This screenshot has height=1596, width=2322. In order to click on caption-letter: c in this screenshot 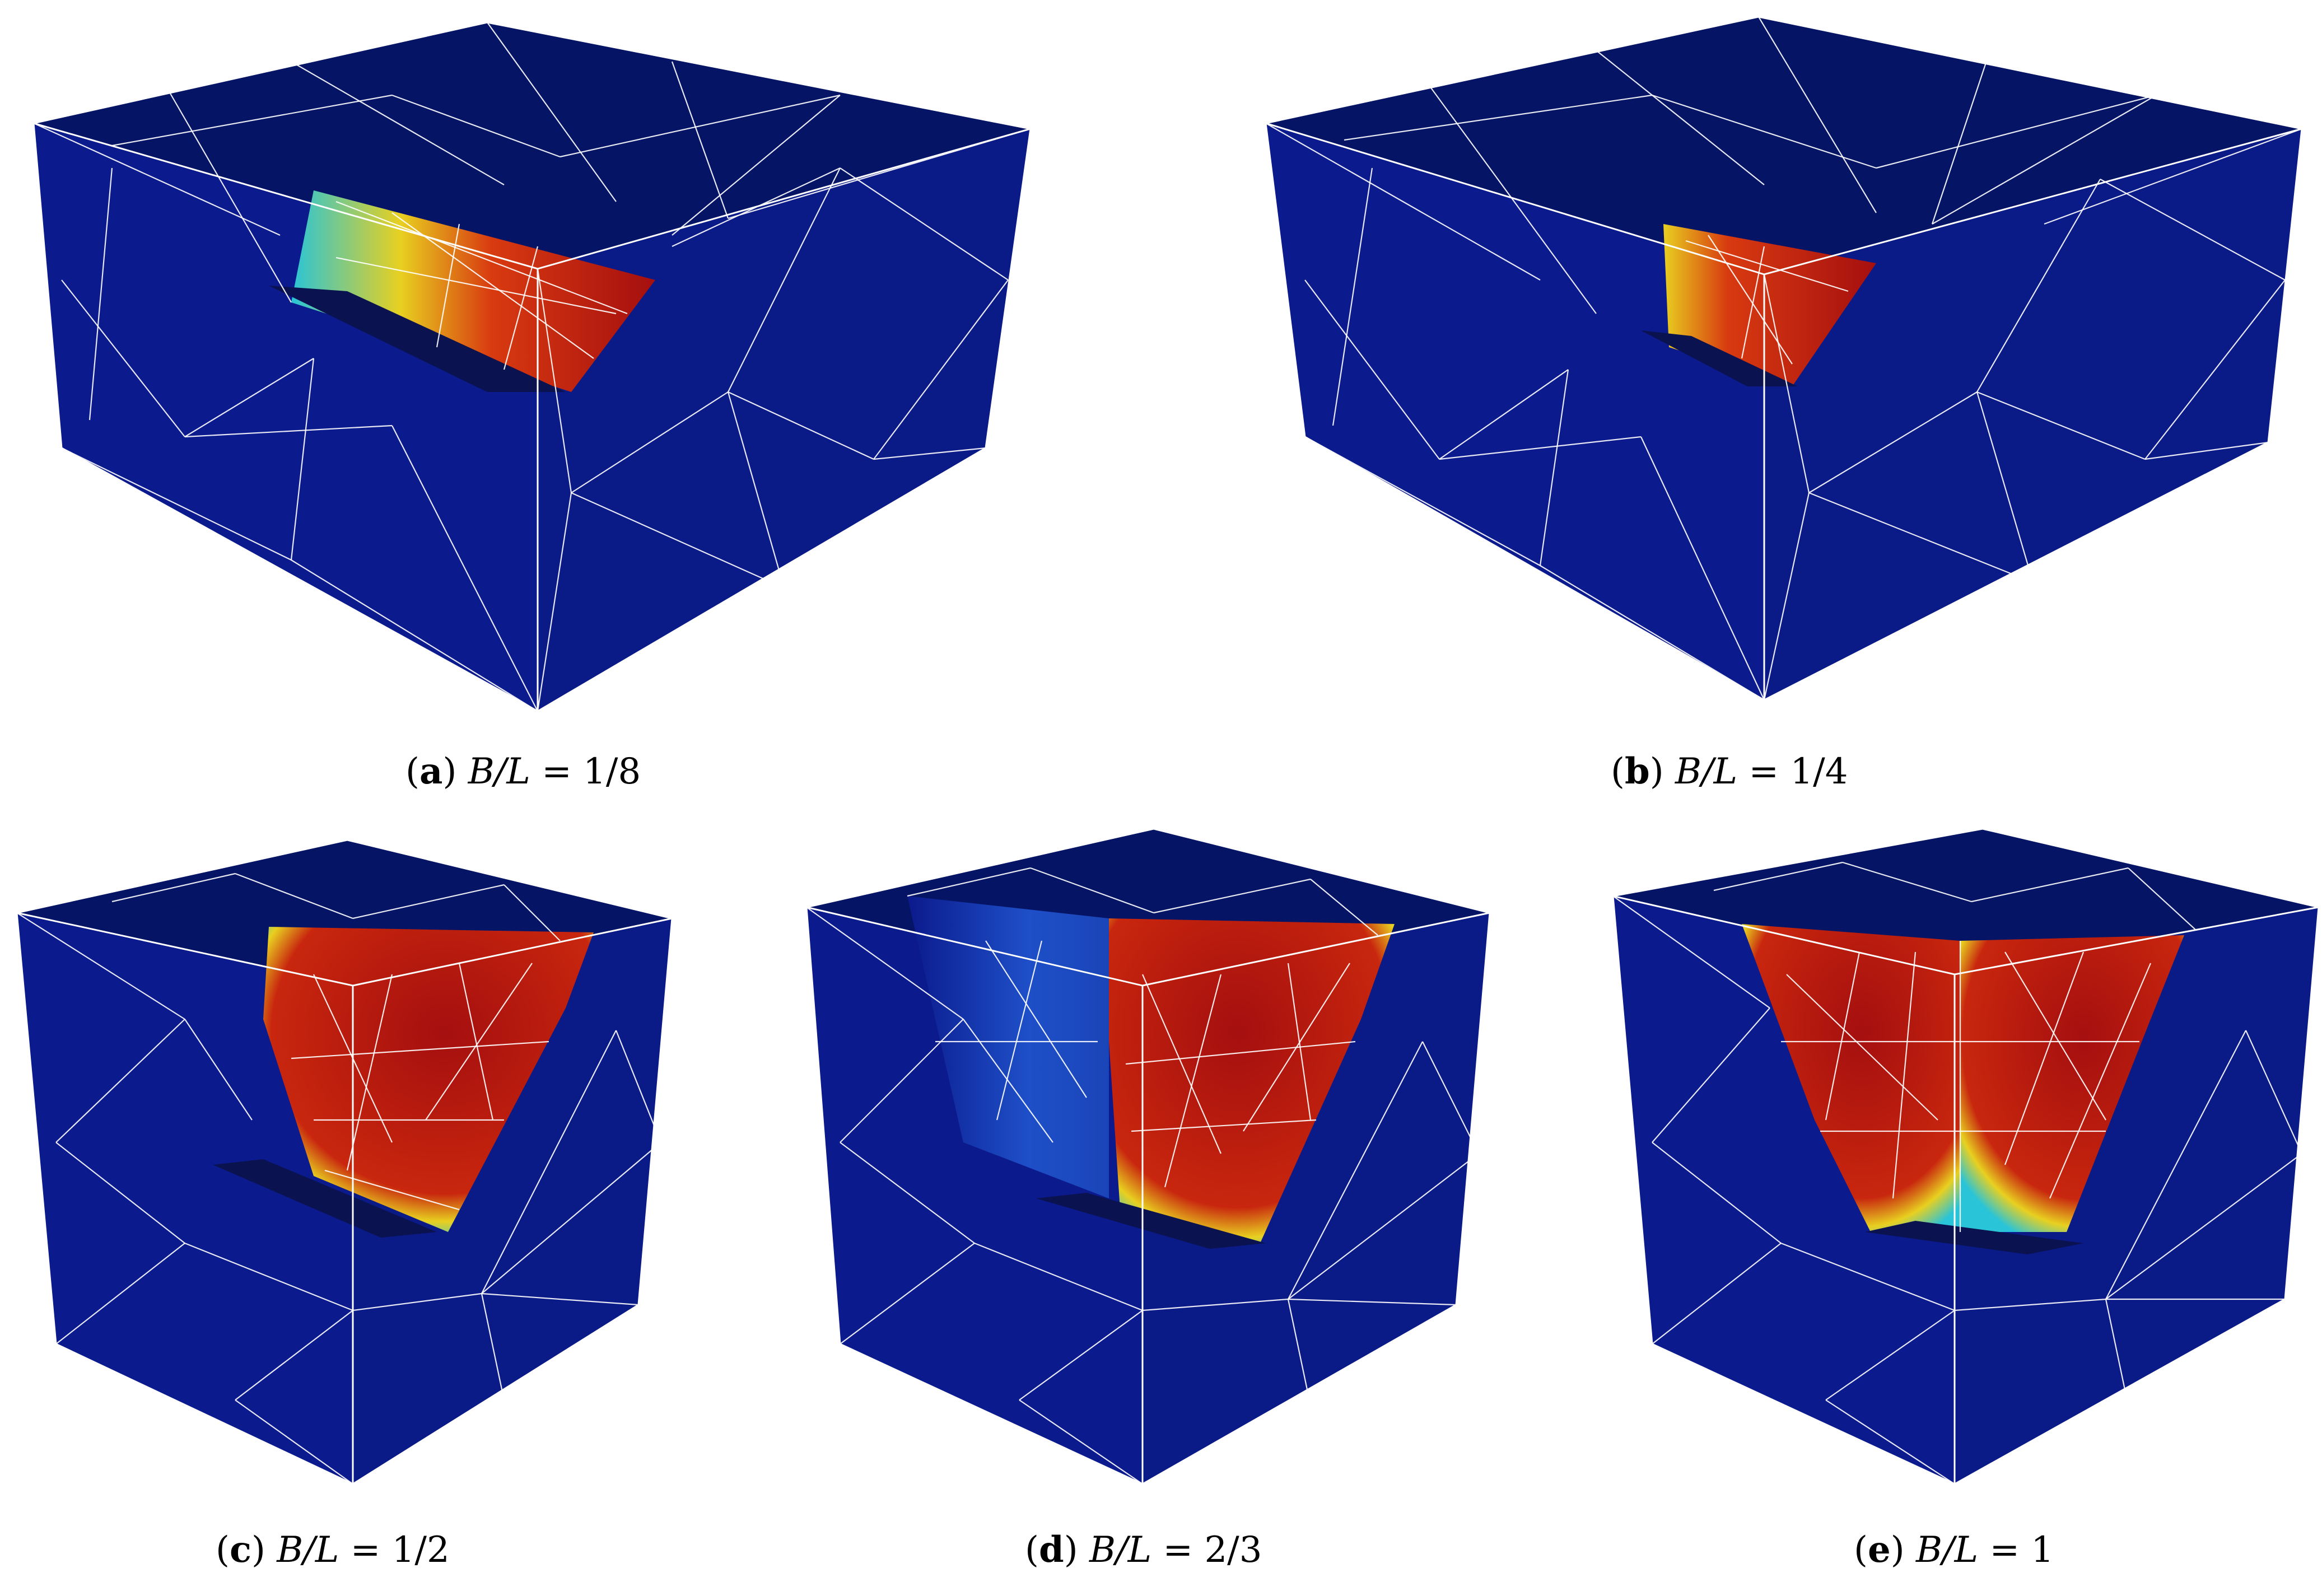, I will do `click(240, 1550)`.